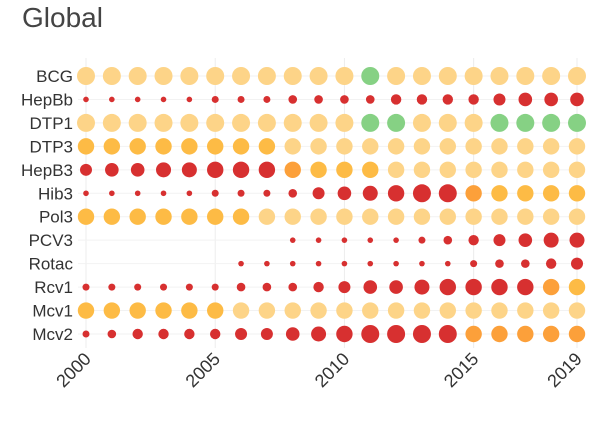 This screenshot has width=600, height=425. I want to click on bubble-Rcv1-2016, so click(499, 287).